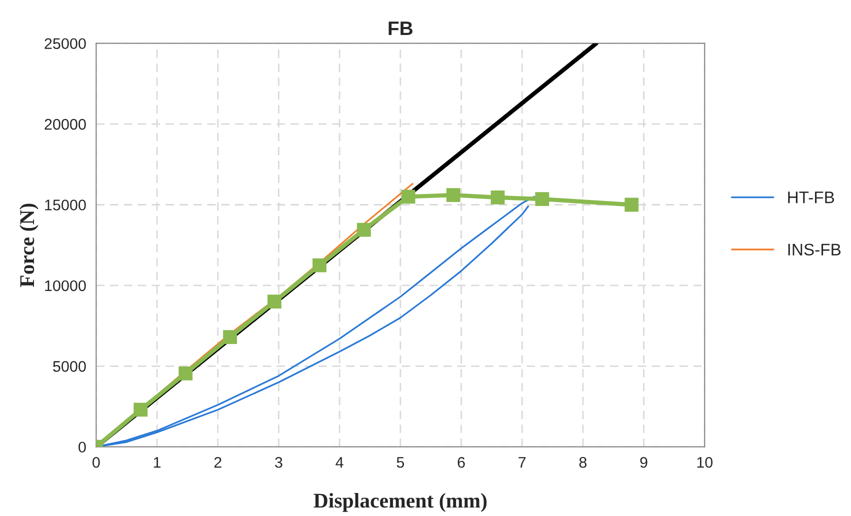  Describe the element at coordinates (69, 366) in the screenshot. I see `y-tick-label: 5000` at that location.